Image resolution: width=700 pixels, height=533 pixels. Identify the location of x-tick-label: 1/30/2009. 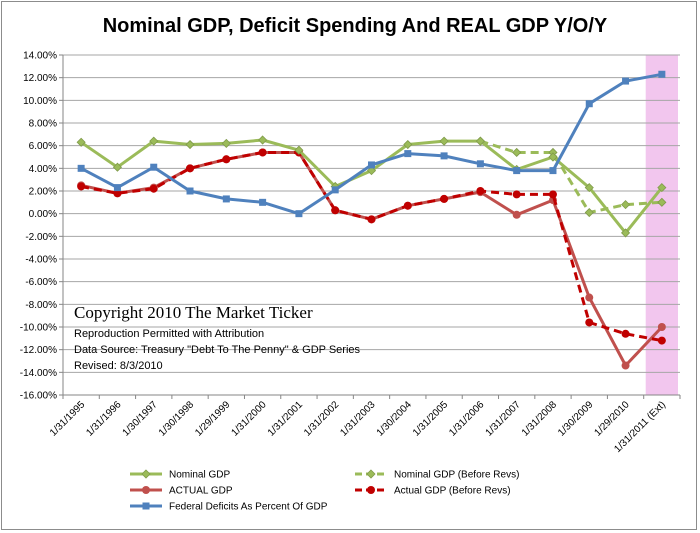
(576, 419).